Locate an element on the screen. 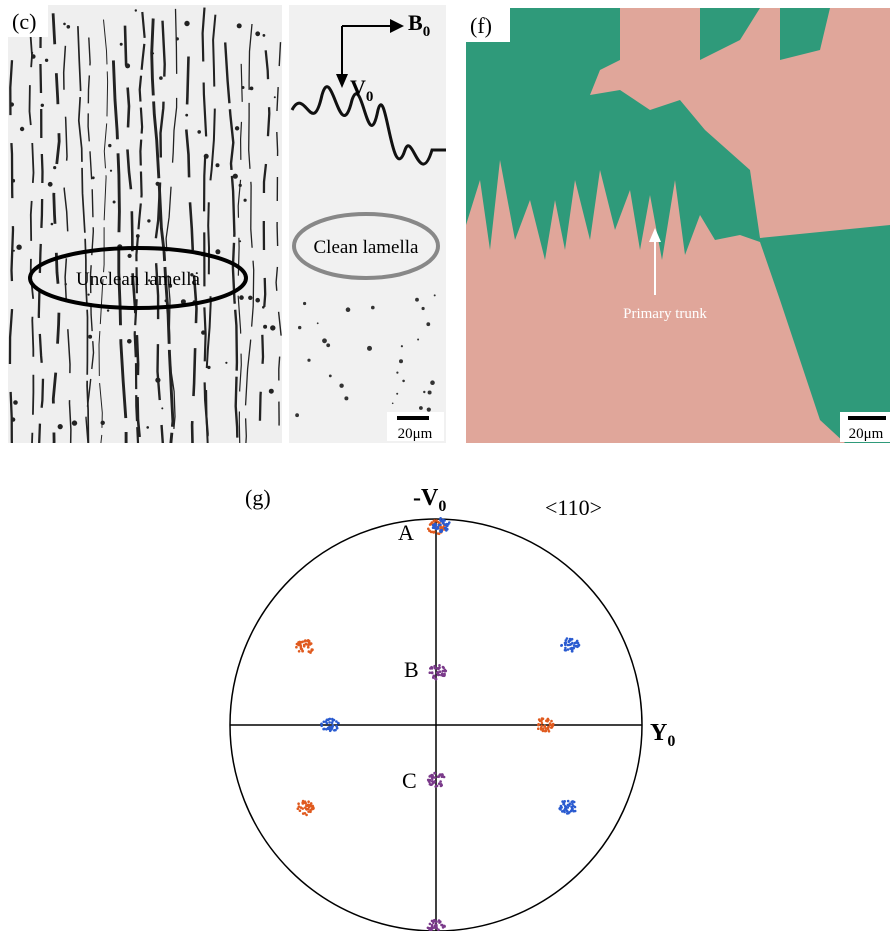 The width and height of the screenshot is (890, 931). panel-label: (c) is located at coordinates (24, 21).